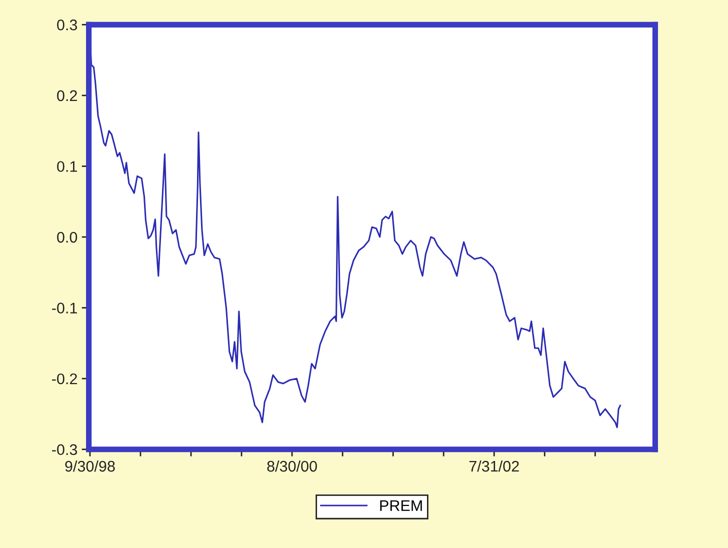  What do you see at coordinates (67, 25) in the screenshot?
I see `y-tick-label: 0.3` at bounding box center [67, 25].